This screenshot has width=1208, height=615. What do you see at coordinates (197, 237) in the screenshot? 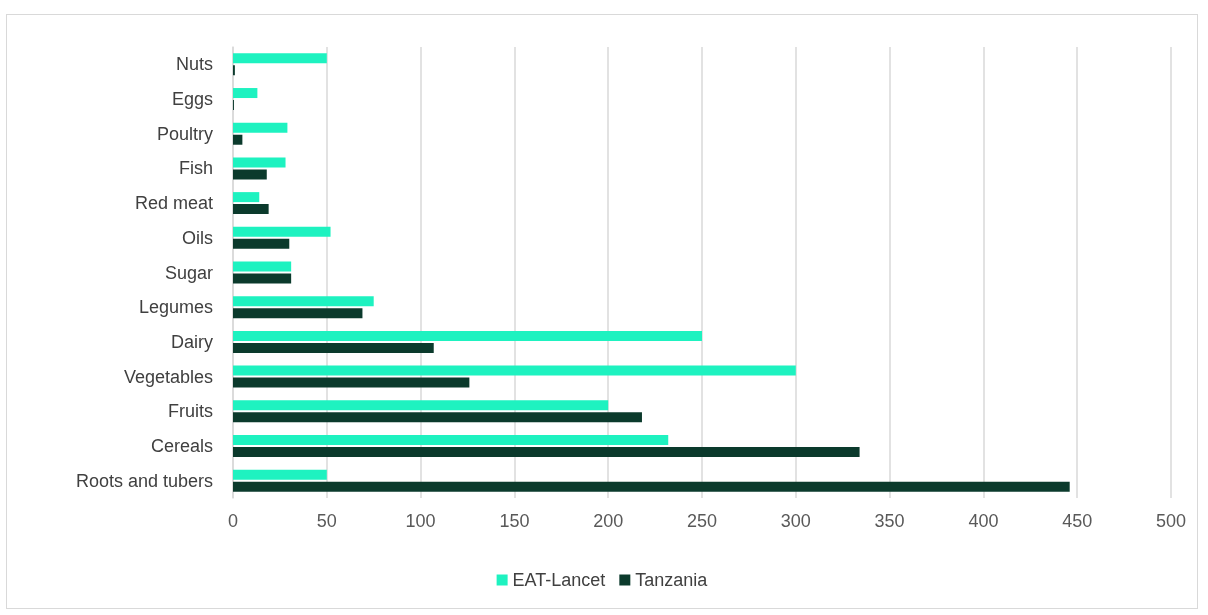
I see `y-tick-label: Oils` at bounding box center [197, 237].